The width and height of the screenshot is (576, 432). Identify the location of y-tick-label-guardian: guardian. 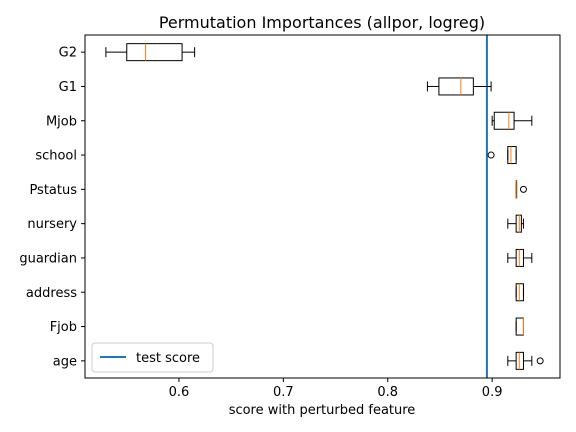
(48, 258).